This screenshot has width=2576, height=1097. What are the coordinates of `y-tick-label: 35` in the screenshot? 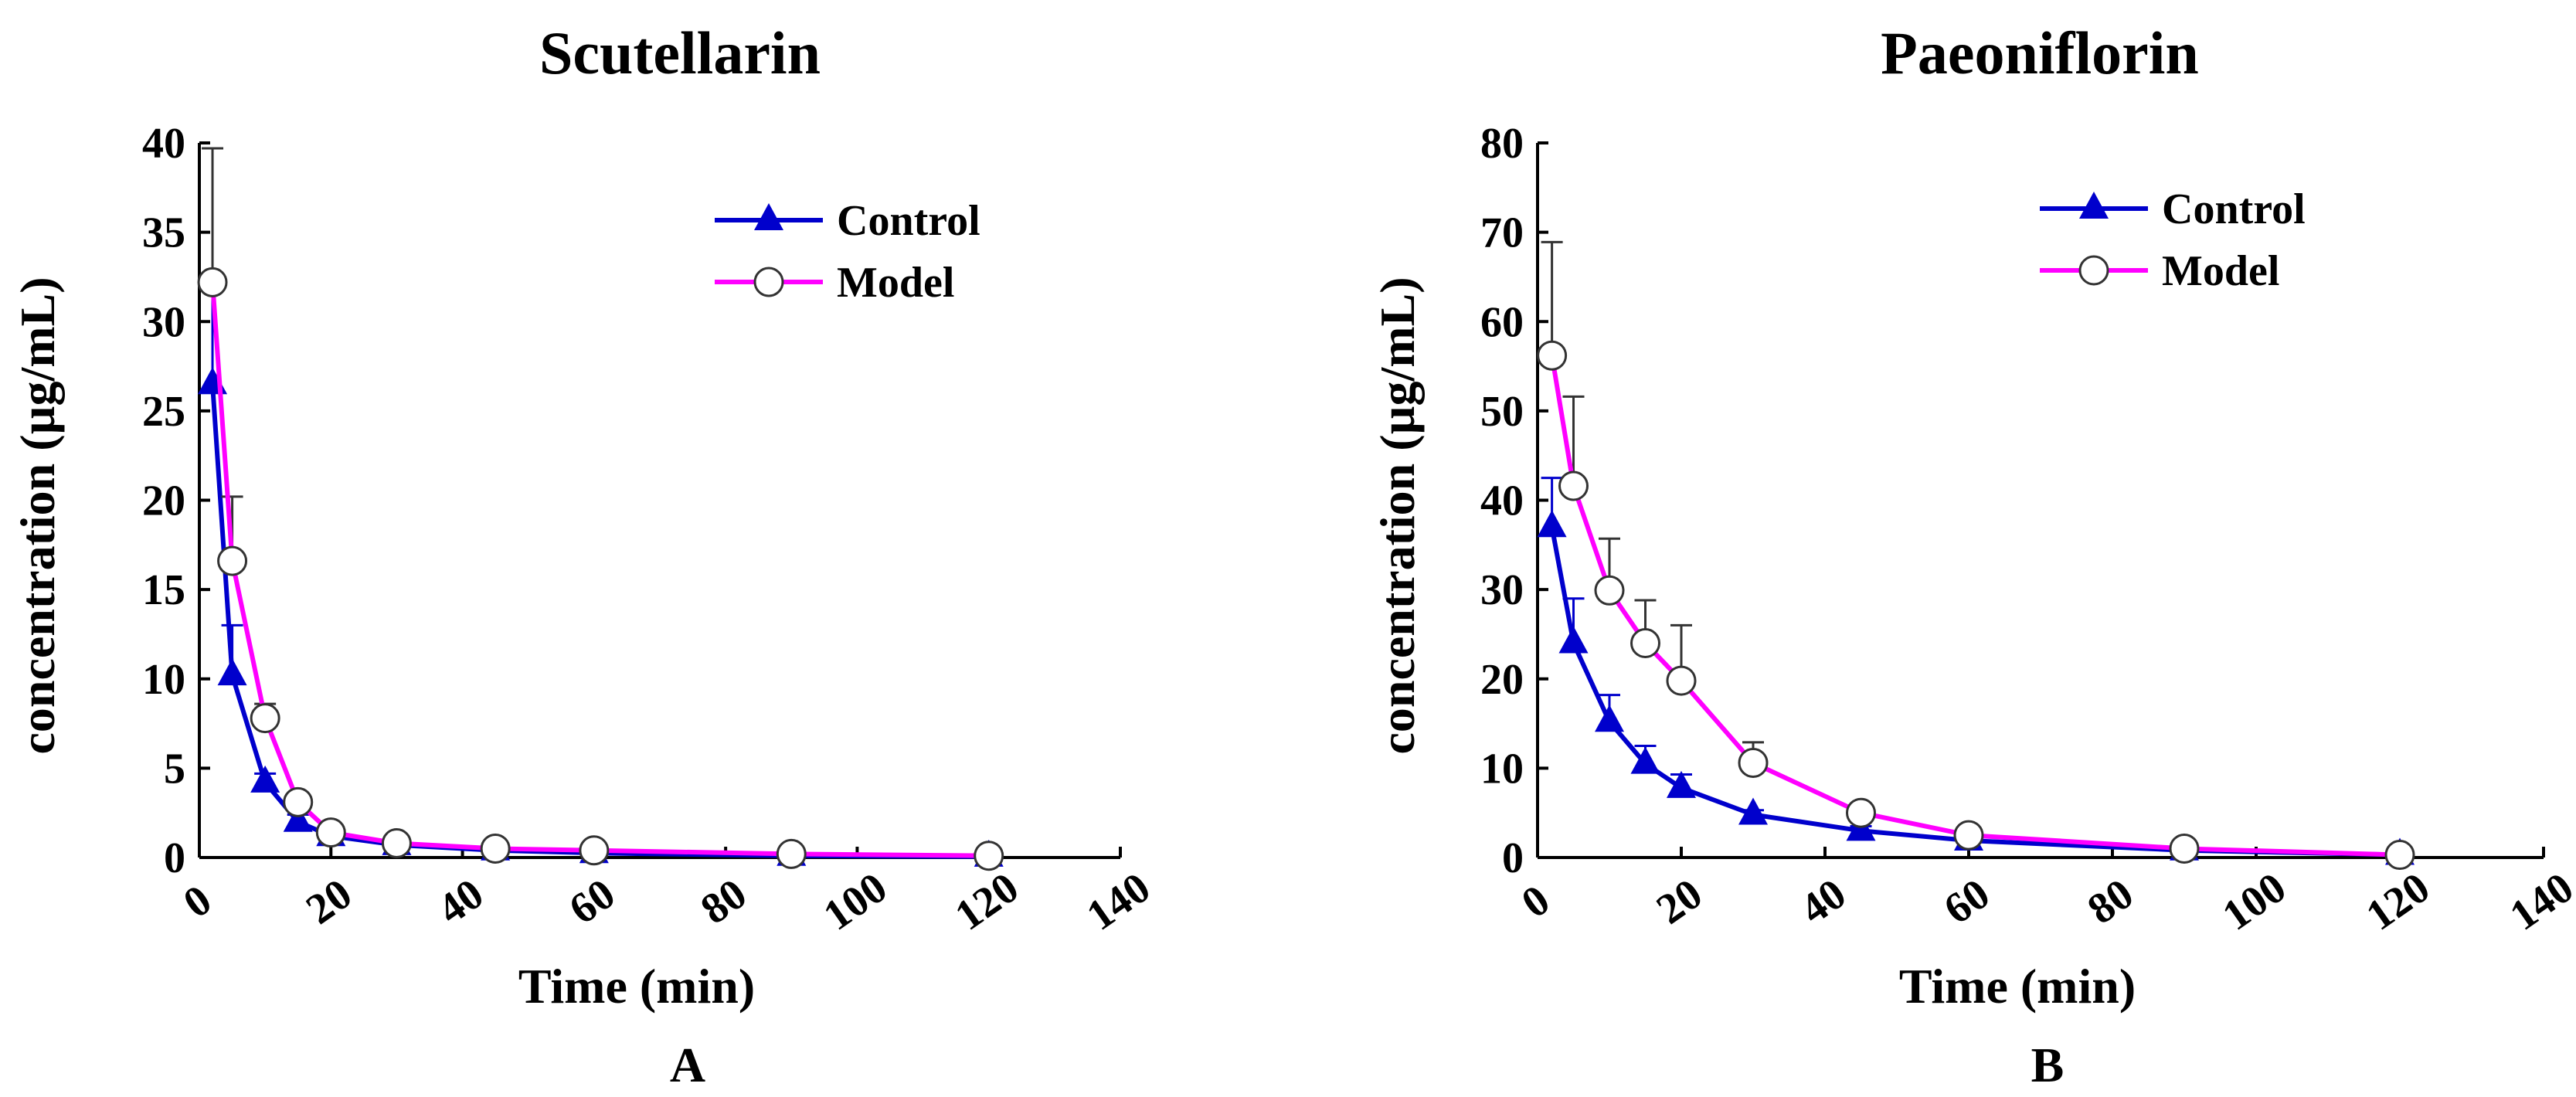 It's located at (163, 233).